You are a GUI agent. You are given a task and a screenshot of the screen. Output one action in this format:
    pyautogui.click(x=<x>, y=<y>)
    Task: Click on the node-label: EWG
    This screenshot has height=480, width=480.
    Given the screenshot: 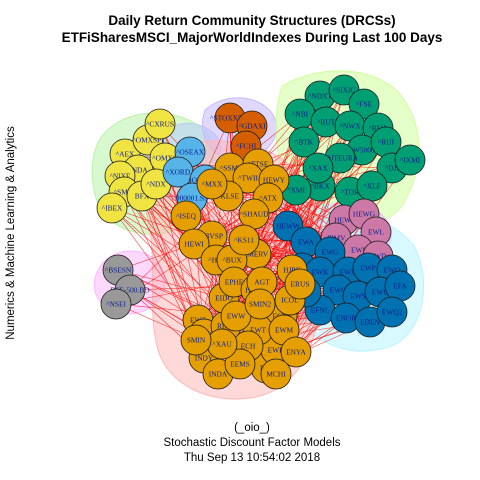 What is the action you would take?
    pyautogui.click(x=330, y=252)
    